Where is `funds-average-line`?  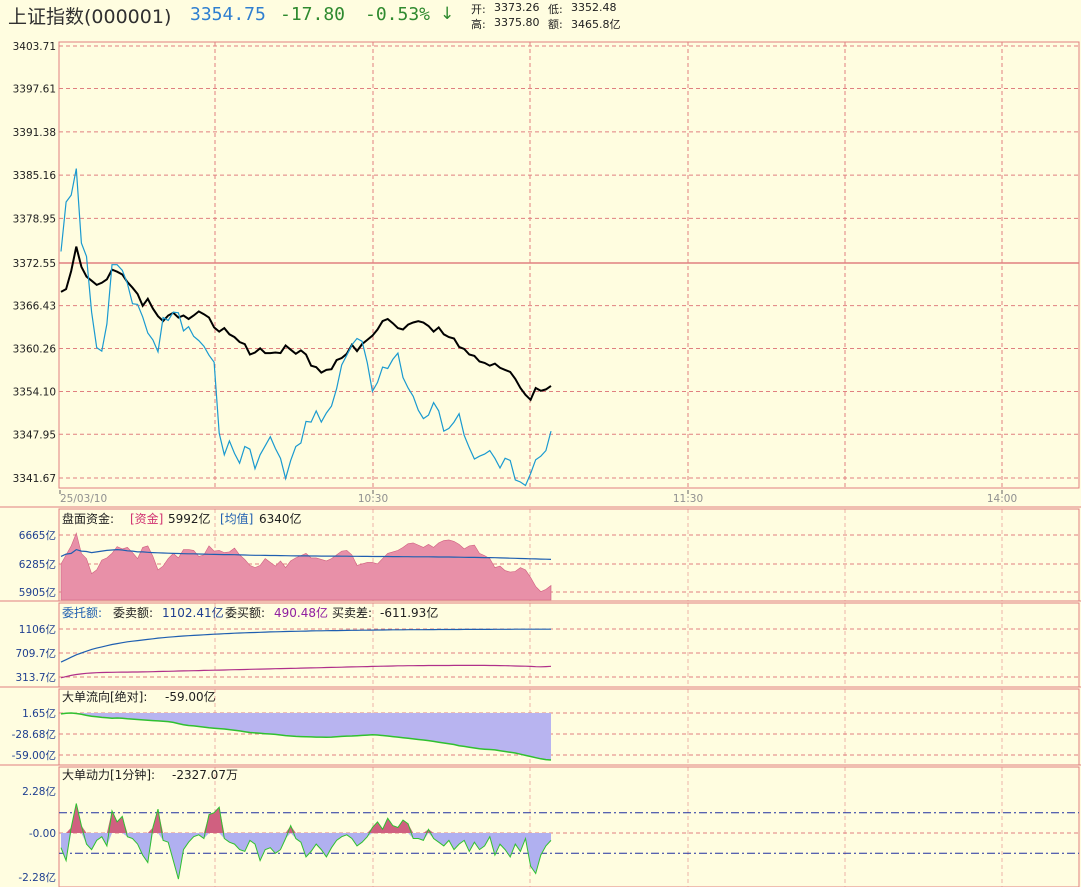 funds-average-line is located at coordinates (306, 554).